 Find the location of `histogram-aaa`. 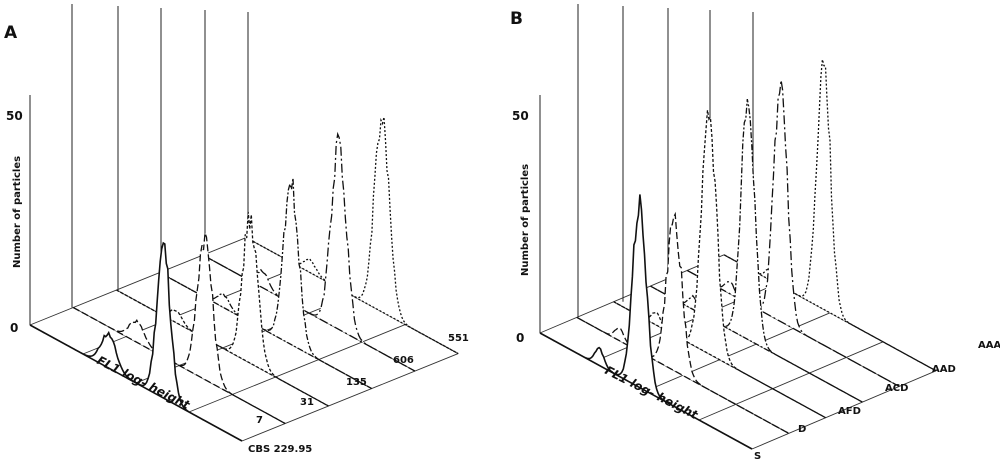

histogram-aaa is located at coordinates (830, 215).